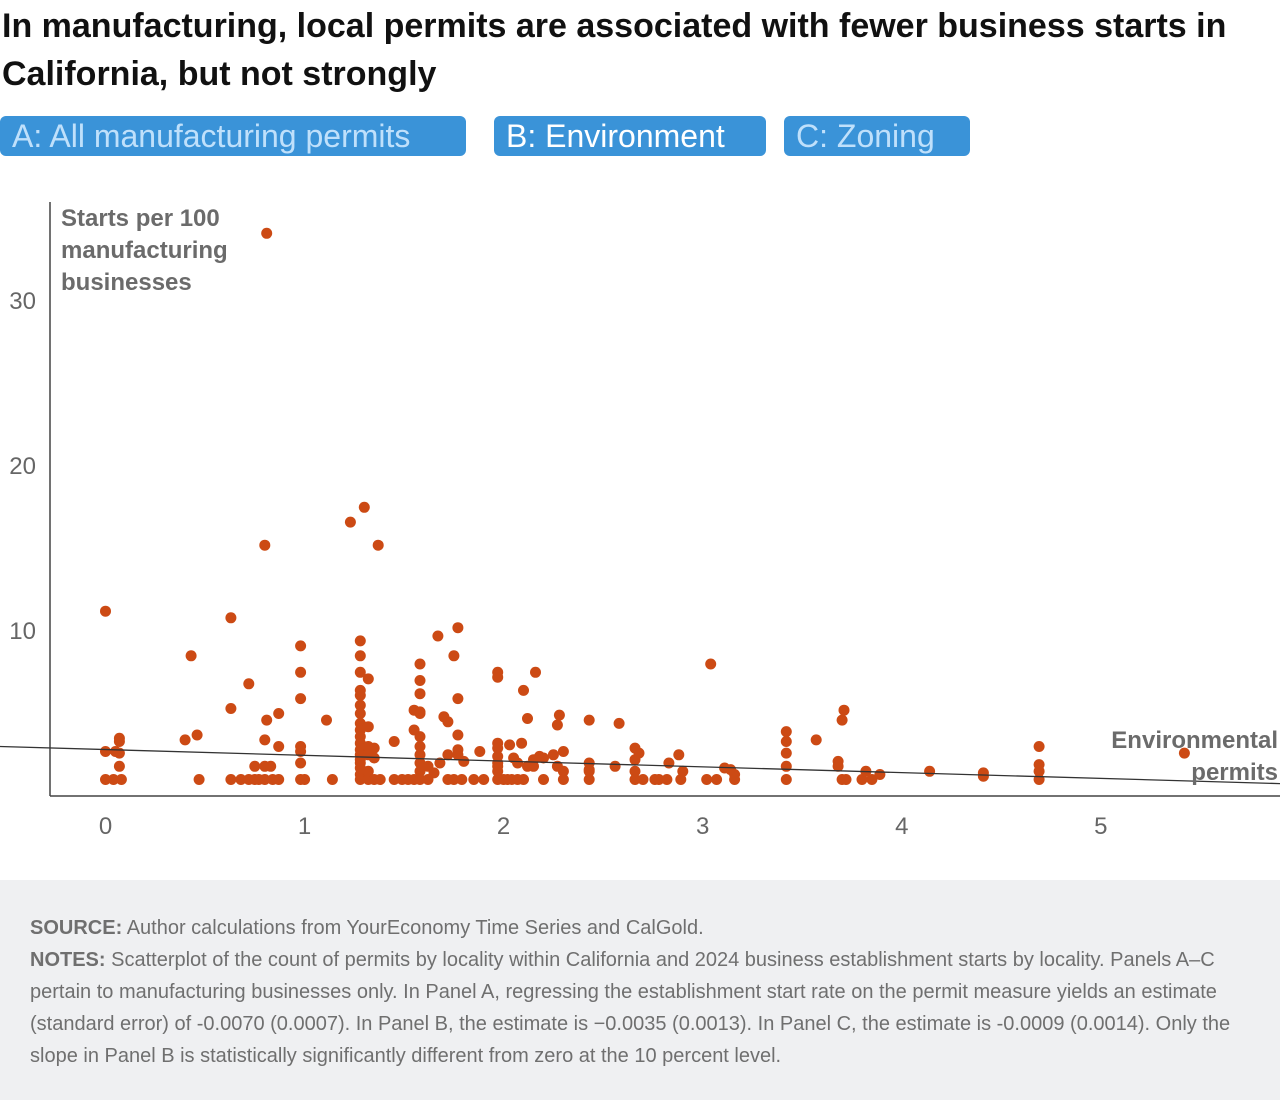 This screenshot has height=1100, width=1280. I want to click on tab-zoning: C: Zoning, so click(877, 136).